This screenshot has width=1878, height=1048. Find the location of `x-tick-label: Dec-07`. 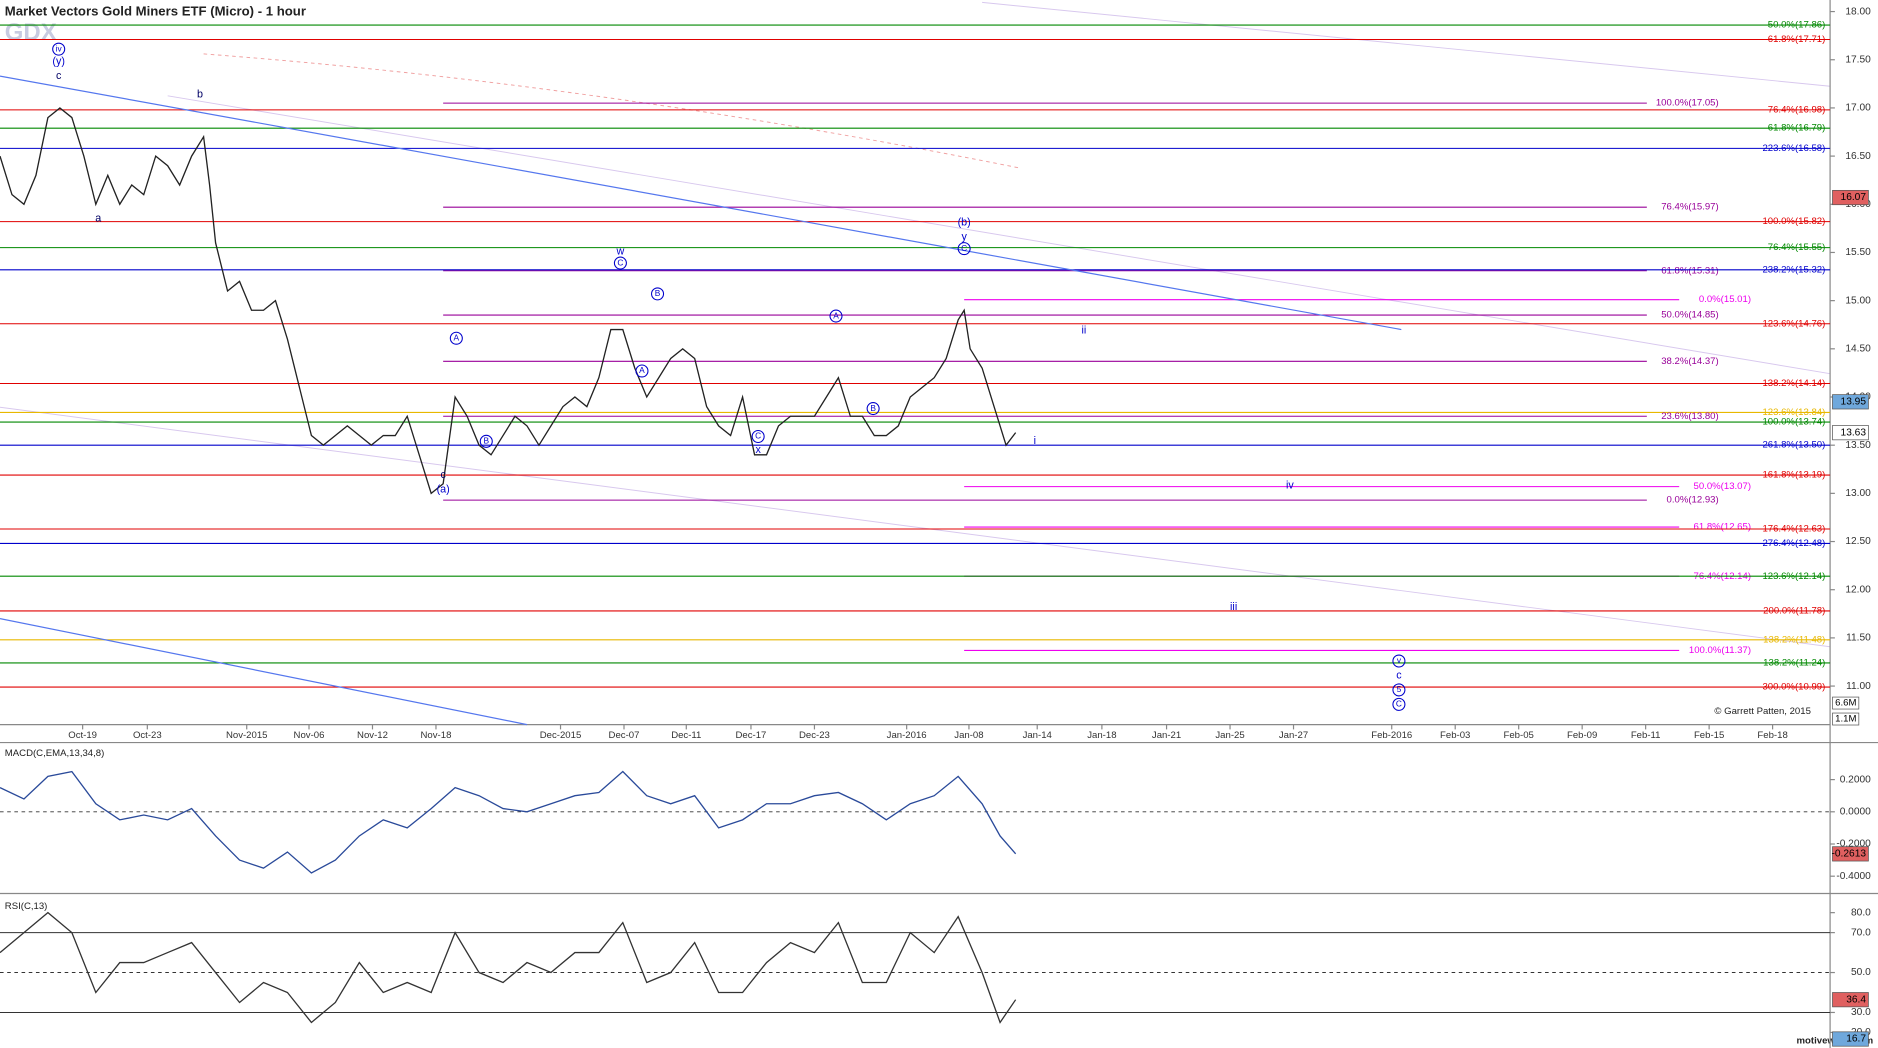

x-tick-label: Dec-07 is located at coordinates (624, 735).